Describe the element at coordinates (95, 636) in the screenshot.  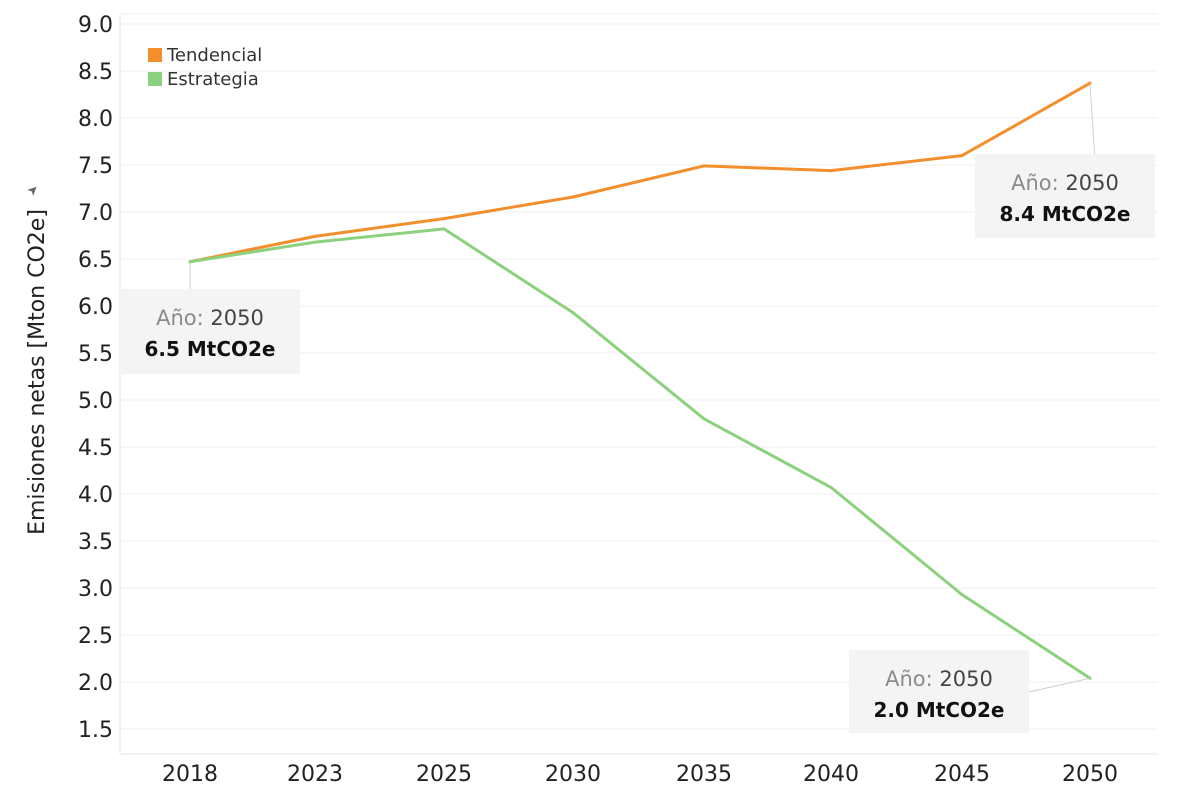
I see `y-tick-label: 2.5` at that location.